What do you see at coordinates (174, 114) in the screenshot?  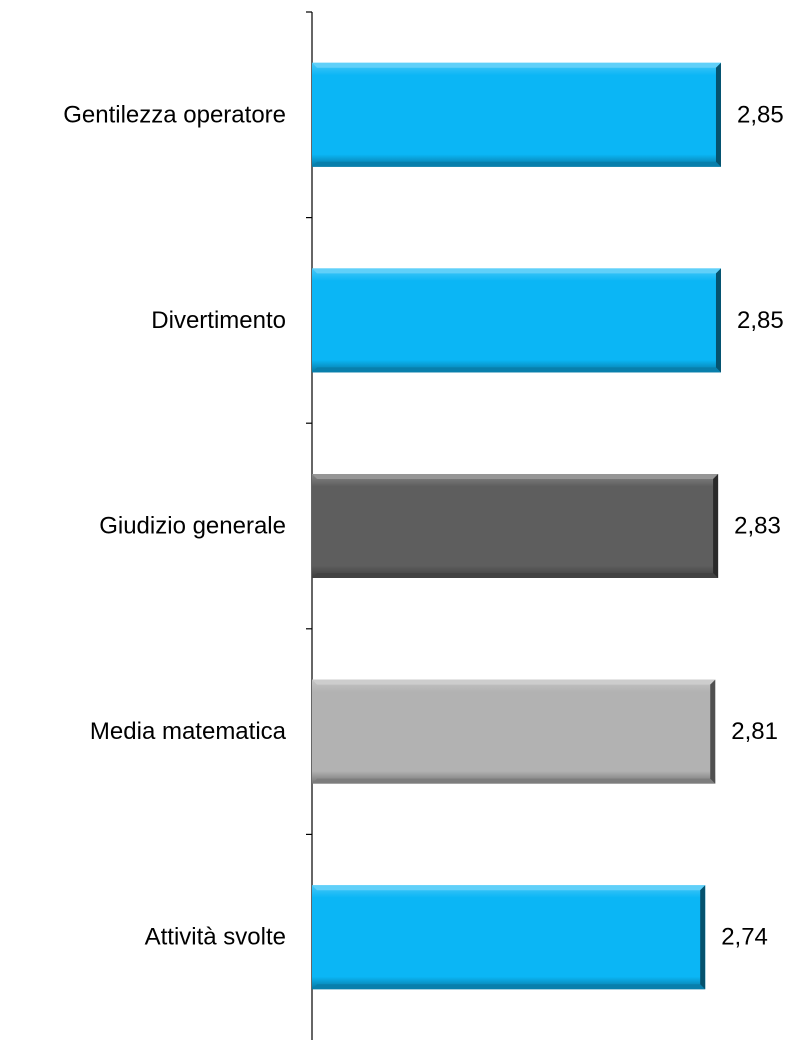 I see `category-label: Gentilezza operatore` at bounding box center [174, 114].